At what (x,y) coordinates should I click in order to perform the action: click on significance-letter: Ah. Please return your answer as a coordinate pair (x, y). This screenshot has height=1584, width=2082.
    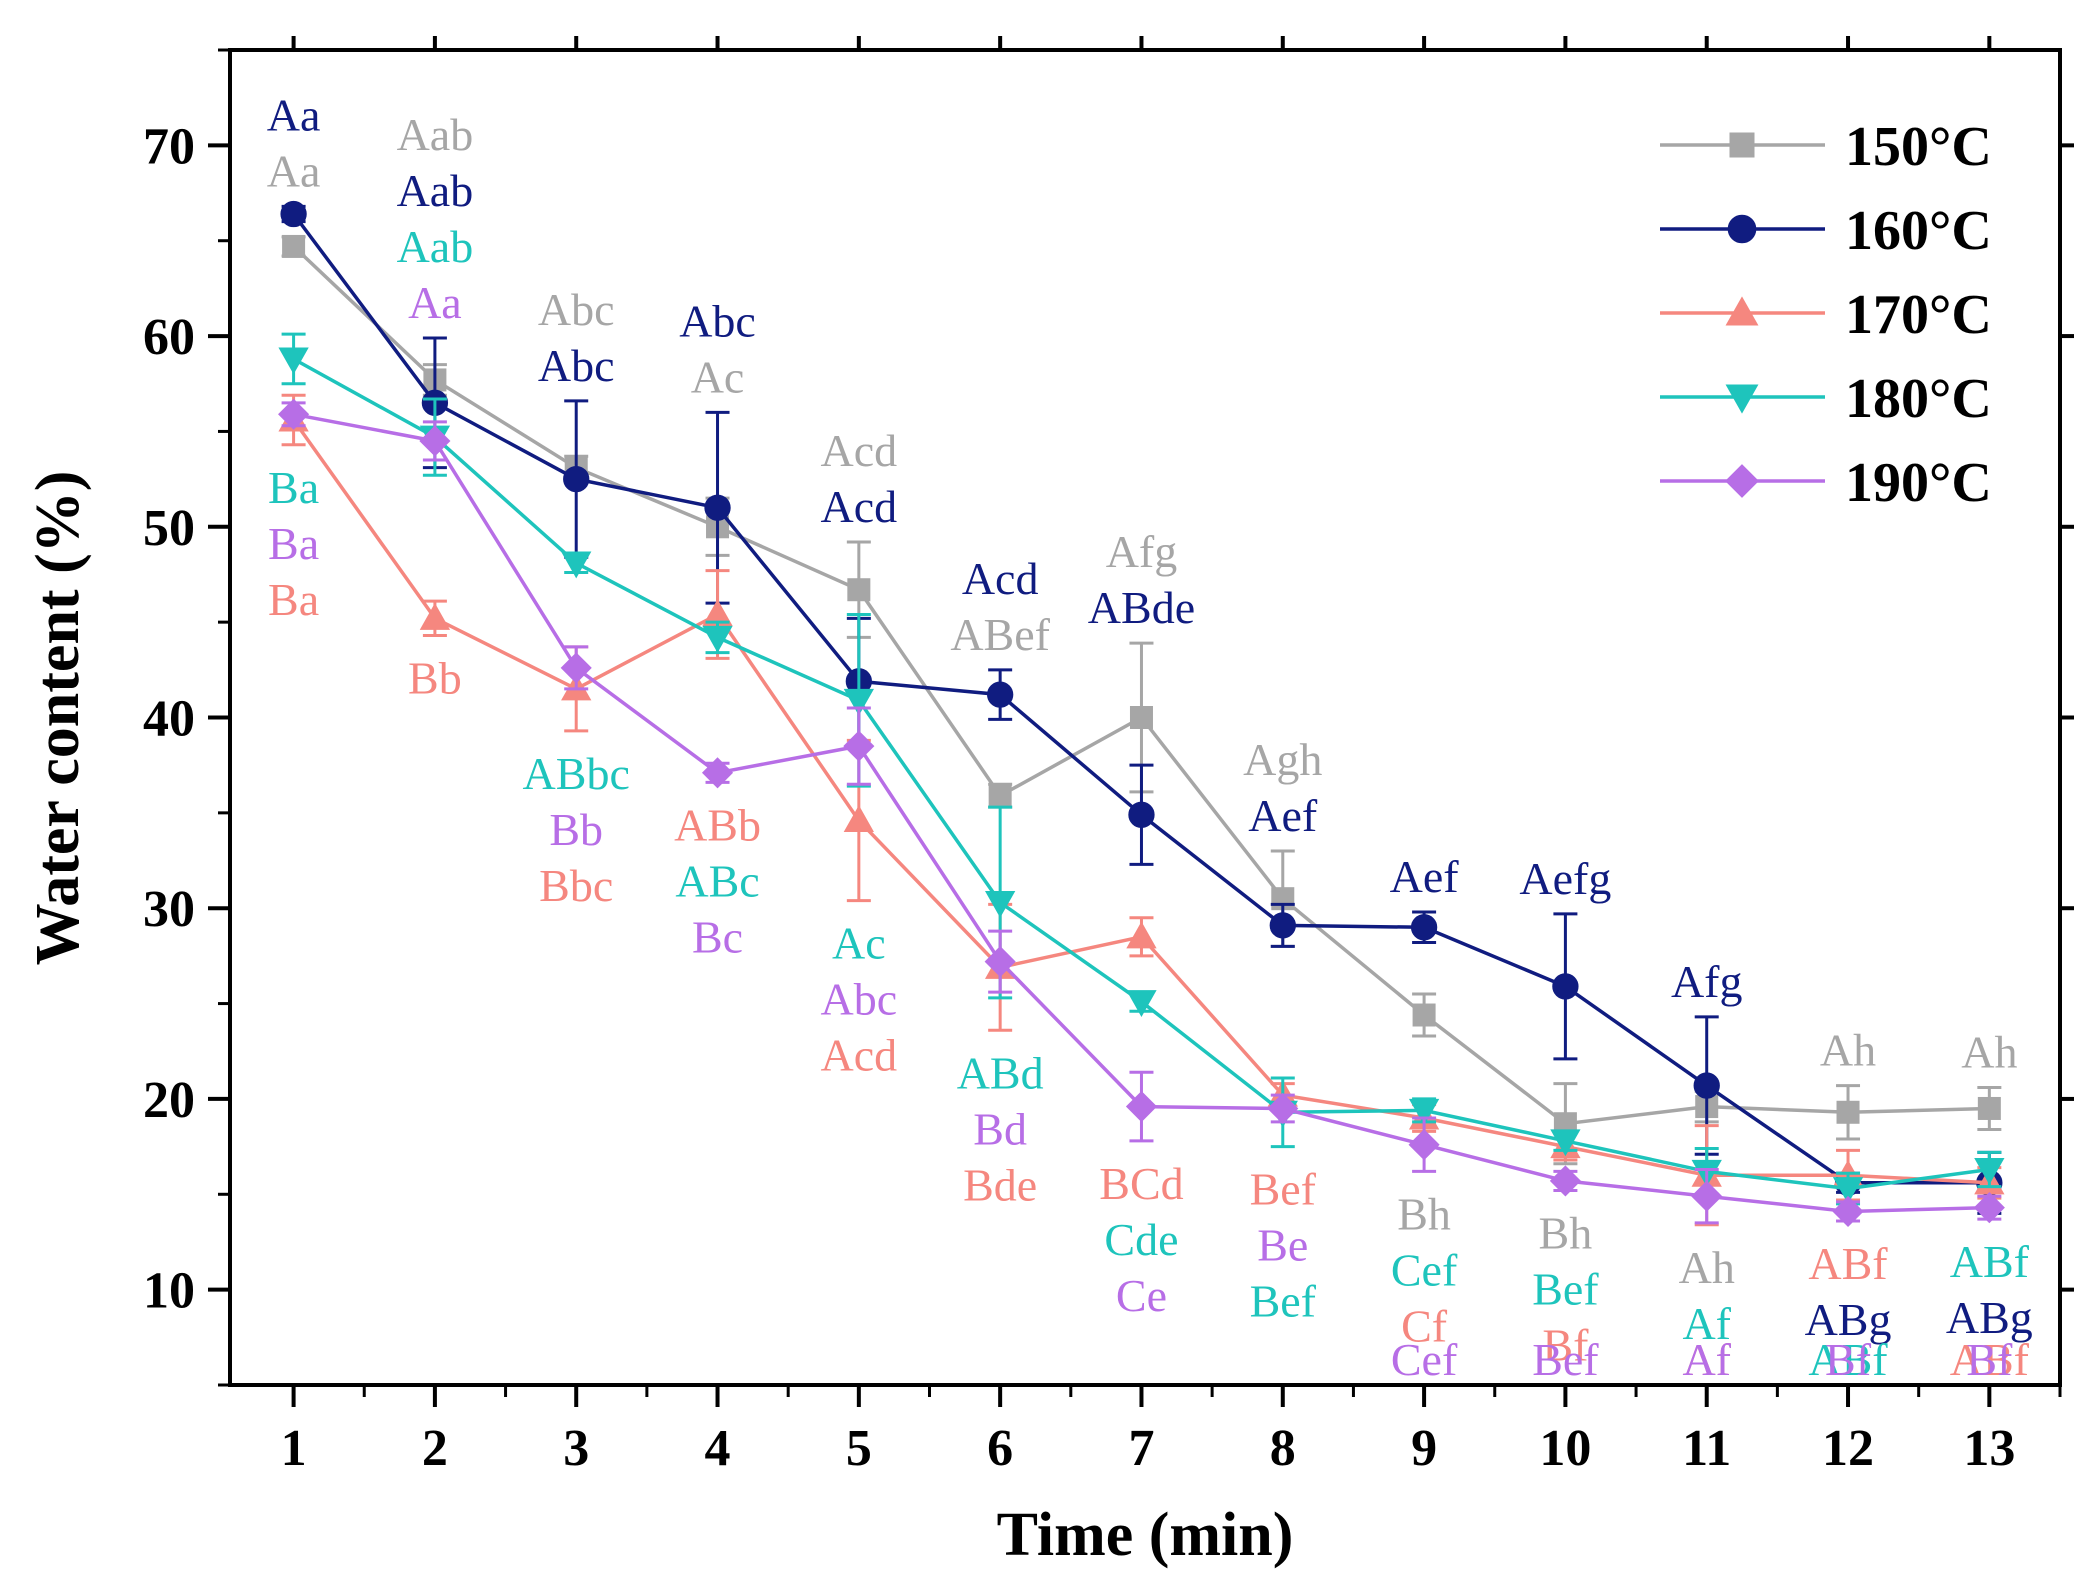
    Looking at the image, I should click on (1848, 1050).